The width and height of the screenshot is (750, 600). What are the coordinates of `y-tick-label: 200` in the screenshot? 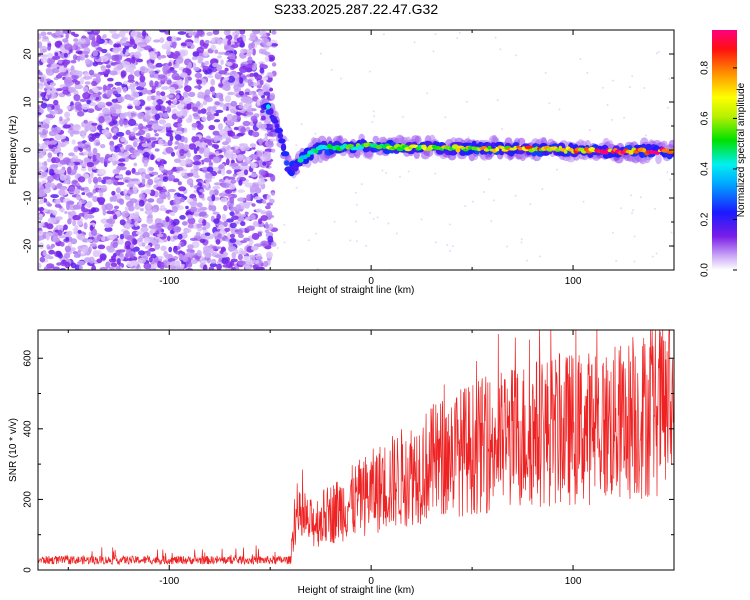 It's located at (28, 499).